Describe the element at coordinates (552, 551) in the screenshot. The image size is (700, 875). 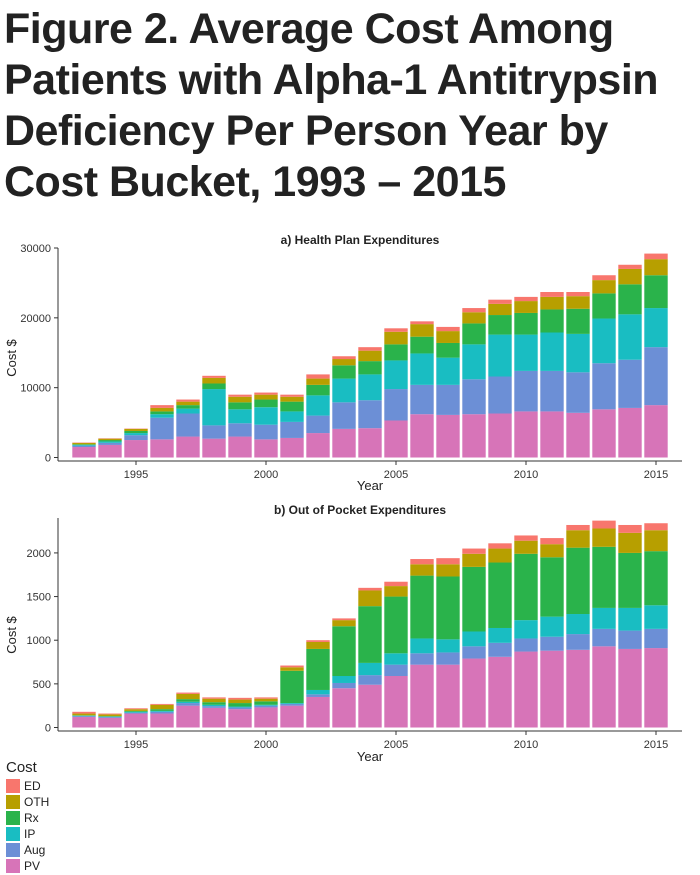
I see `bar-b-oth-2011` at that location.